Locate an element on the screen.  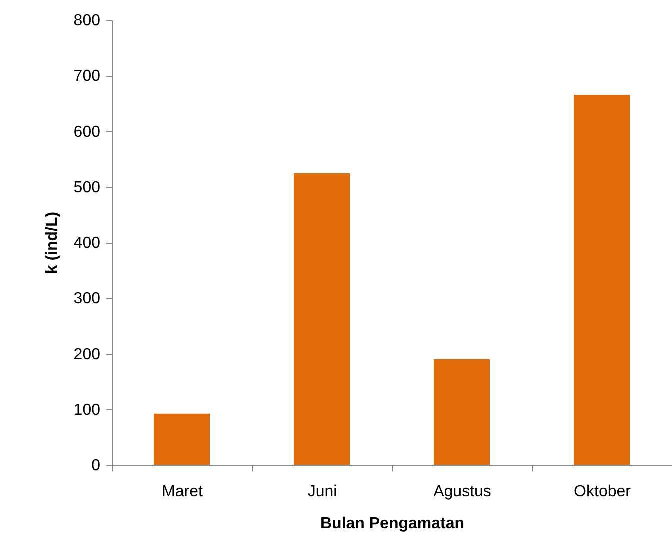
x-tick-label: Juni is located at coordinates (323, 492).